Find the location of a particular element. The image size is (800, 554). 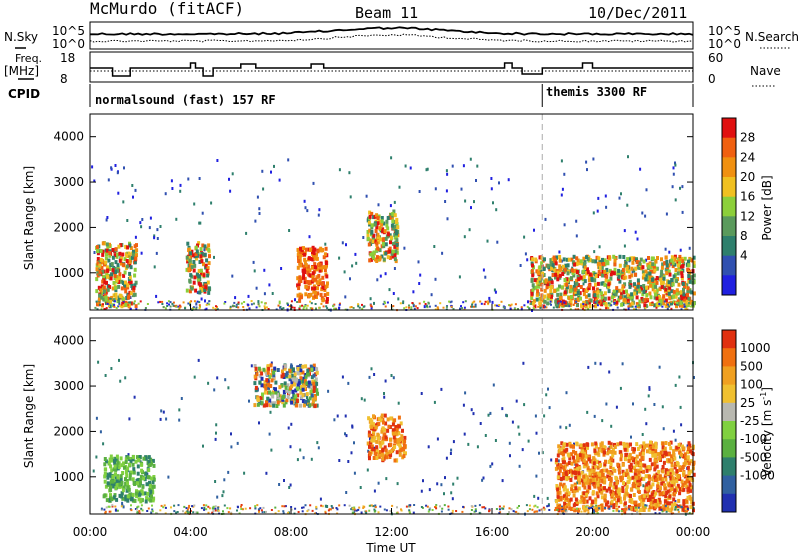

x-tick-label: 08:00 is located at coordinates (291, 532).